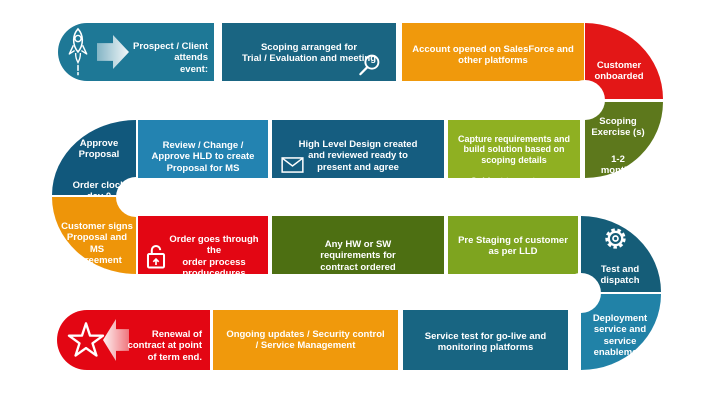 The image size is (720, 405). Describe the element at coordinates (618, 127) in the screenshot. I see `node-label: Scoping Exercise (s)` at that location.